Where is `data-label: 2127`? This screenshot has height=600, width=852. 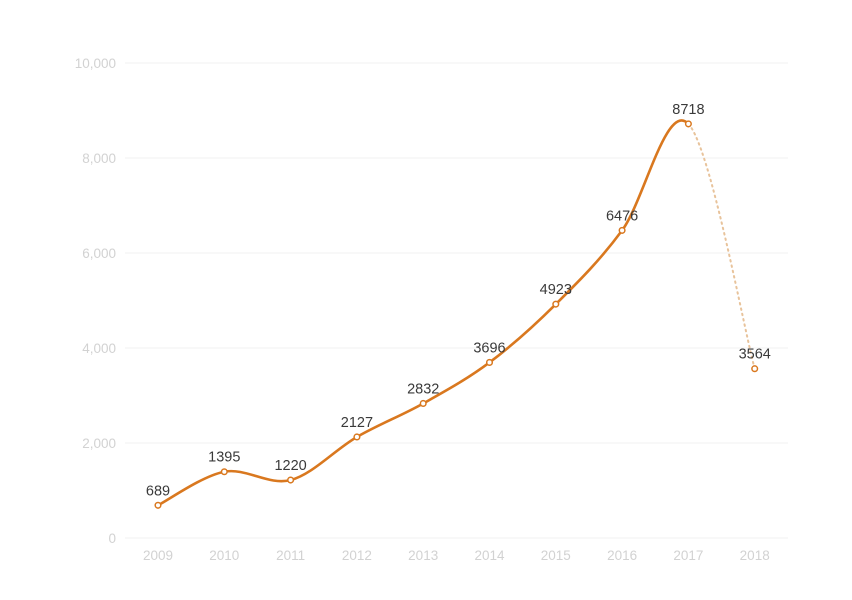 data-label: 2127 is located at coordinates (357, 423).